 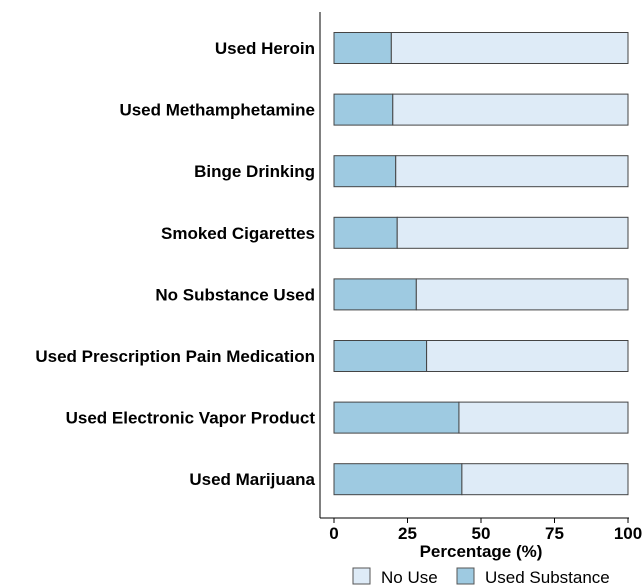 I want to click on bar-used-substance-used-marijuana, so click(x=398, y=479).